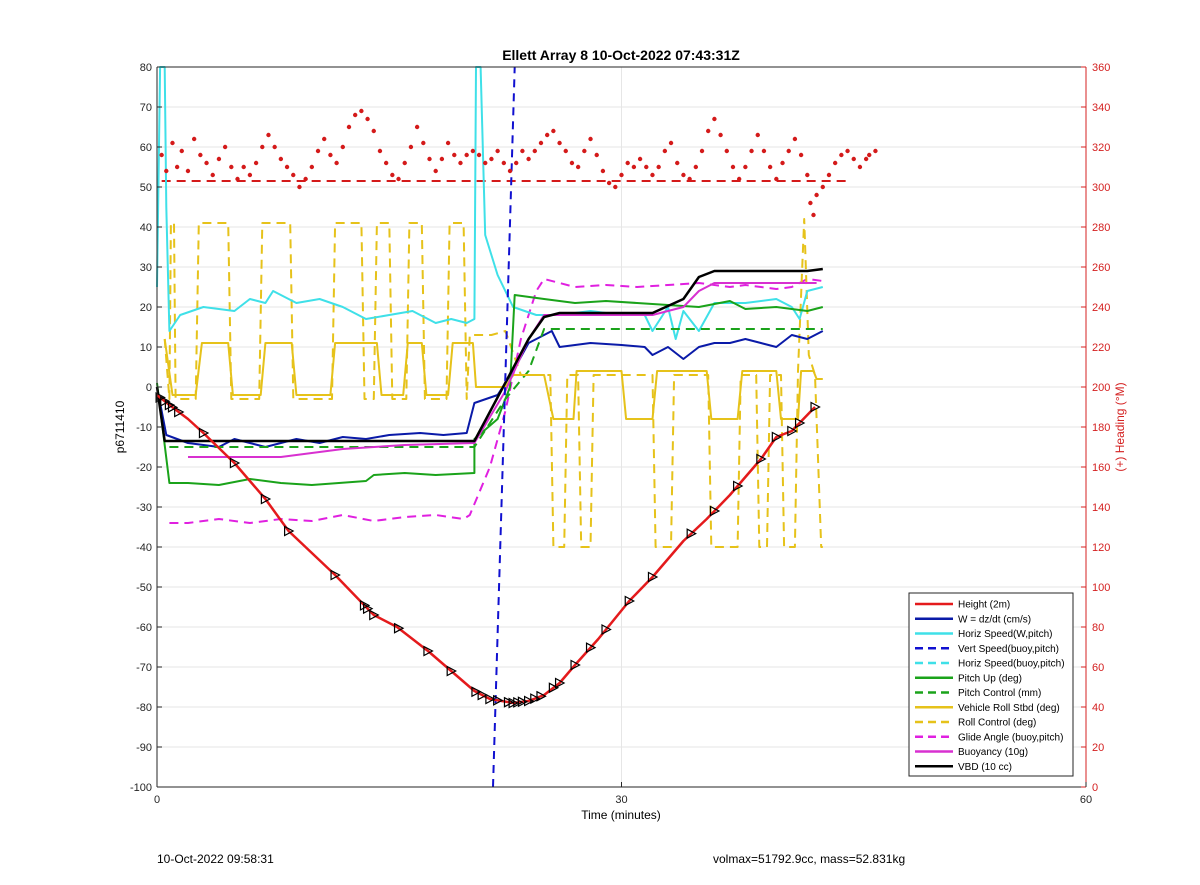  Describe the element at coordinates (144, 548) in the screenshot. I see `y-tick-label: -40` at that location.